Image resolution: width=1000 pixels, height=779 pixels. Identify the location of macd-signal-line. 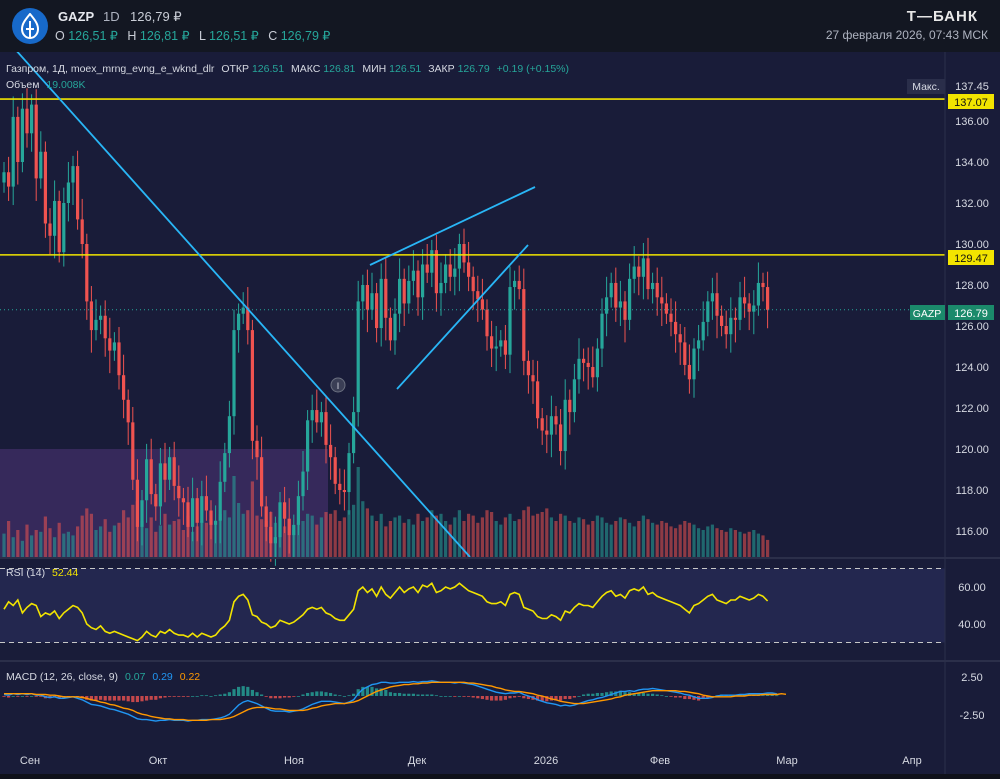
(395, 701).